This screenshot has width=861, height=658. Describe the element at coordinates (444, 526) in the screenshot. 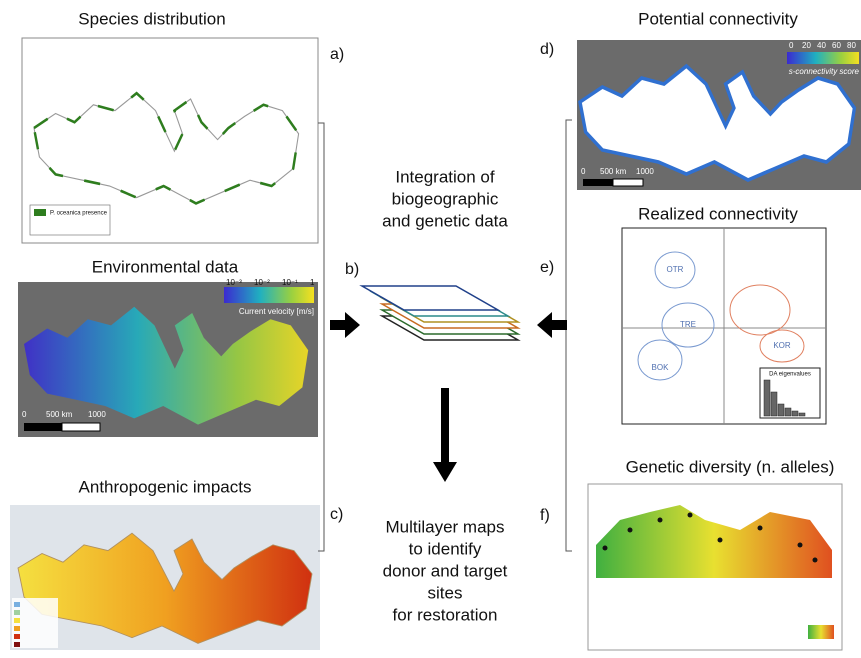

I see `center-text: Multilayer maps` at that location.